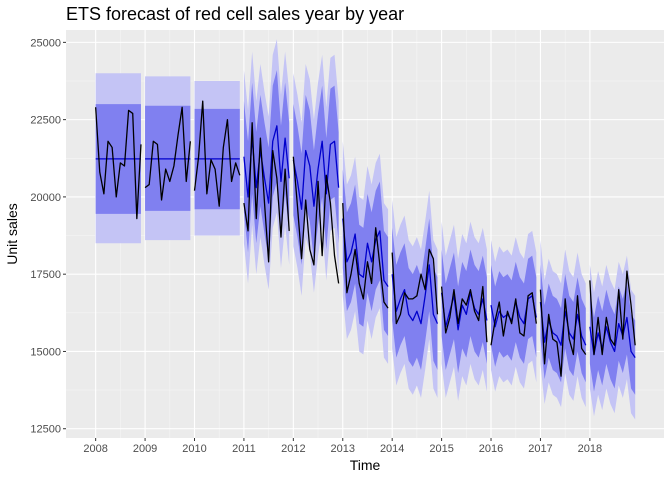 The image size is (672, 480). I want to click on x-tick-label: 2010, so click(194, 449).